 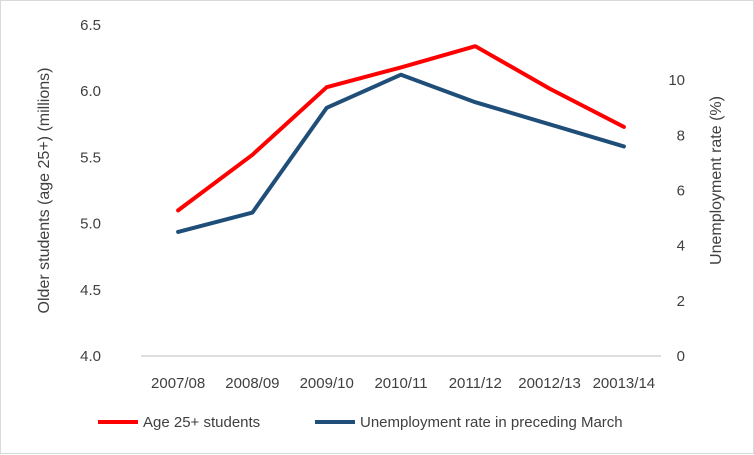 I want to click on y-right-tick-label: 10, so click(x=676, y=80).